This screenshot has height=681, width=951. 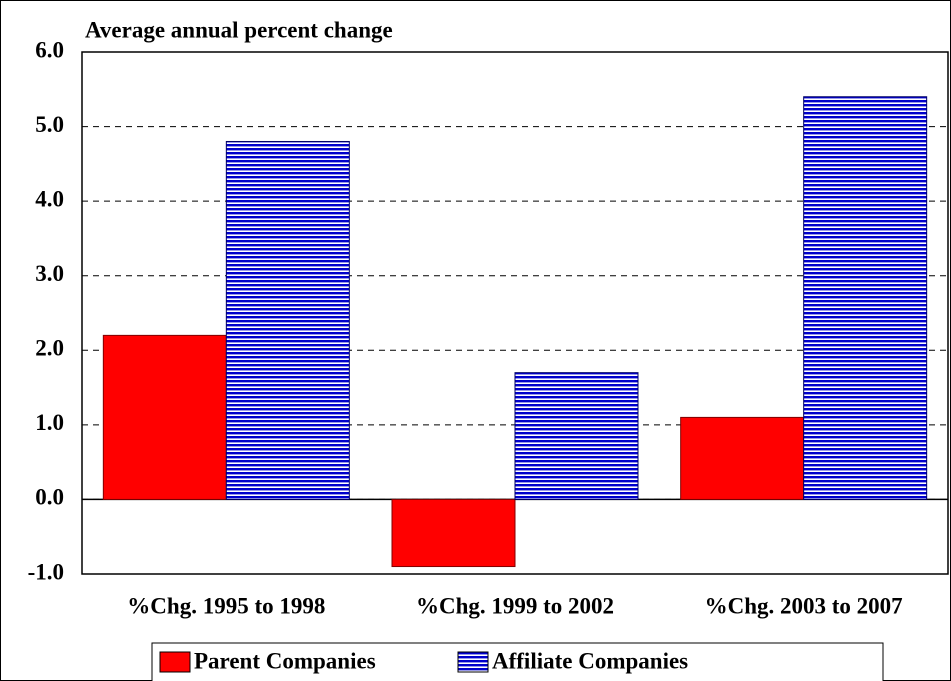 What do you see at coordinates (46, 571) in the screenshot?
I see `y-tick-label: -1.0` at bounding box center [46, 571].